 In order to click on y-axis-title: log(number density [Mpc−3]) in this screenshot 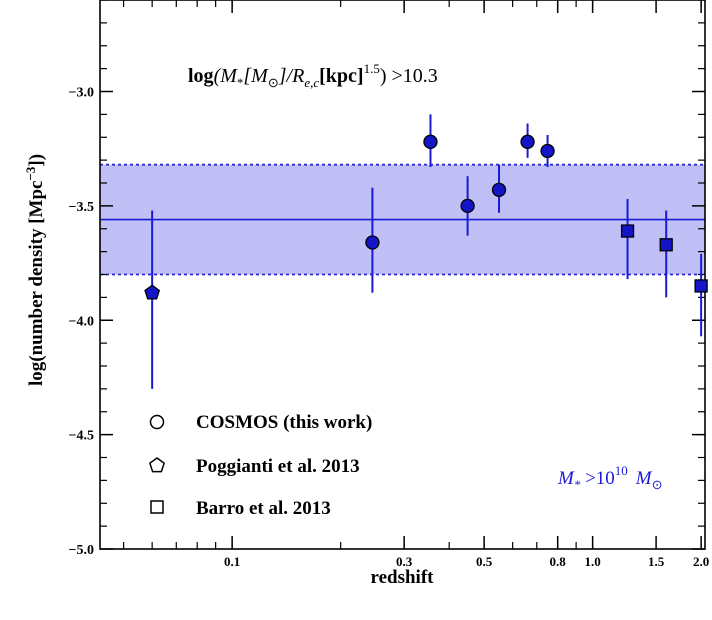, I will do `click(35, 270)`.